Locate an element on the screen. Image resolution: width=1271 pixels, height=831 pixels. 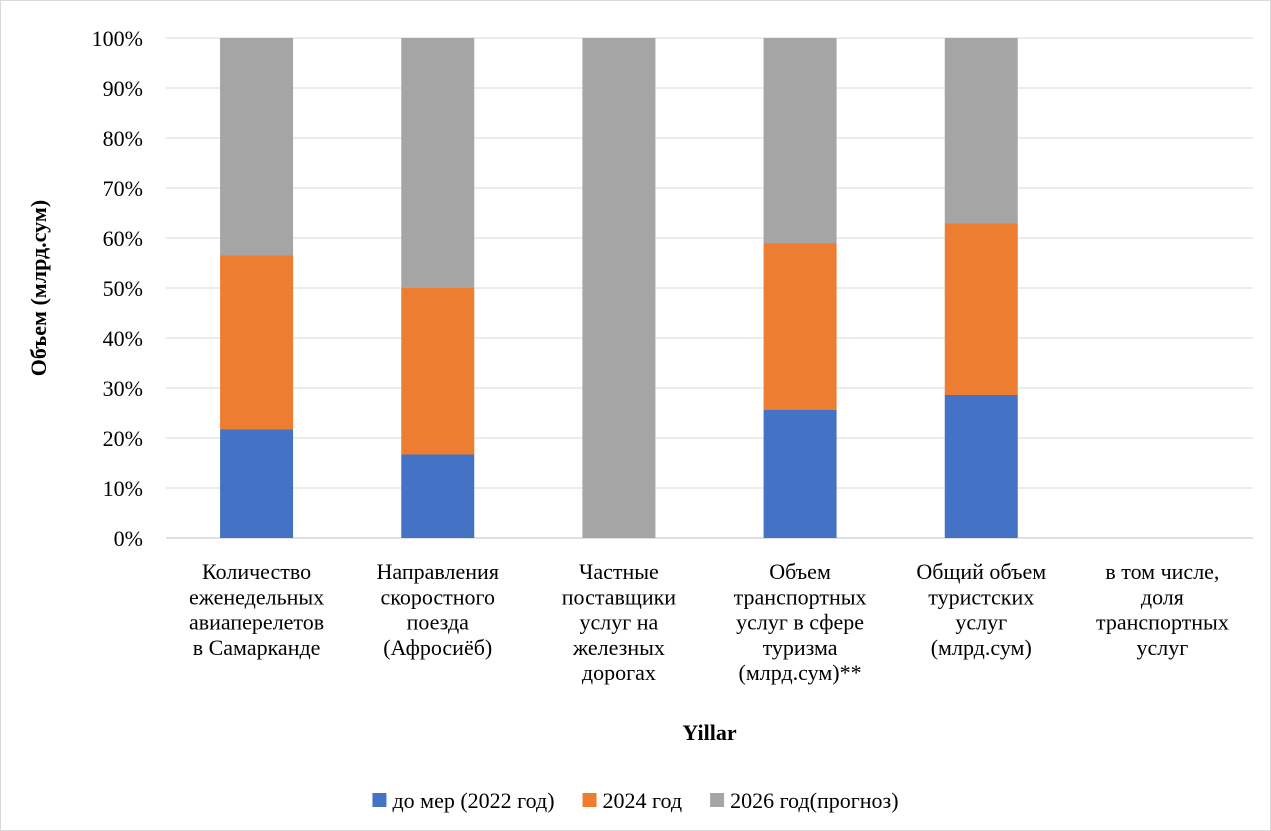
y-tick-label: 100% is located at coordinates (117, 38).